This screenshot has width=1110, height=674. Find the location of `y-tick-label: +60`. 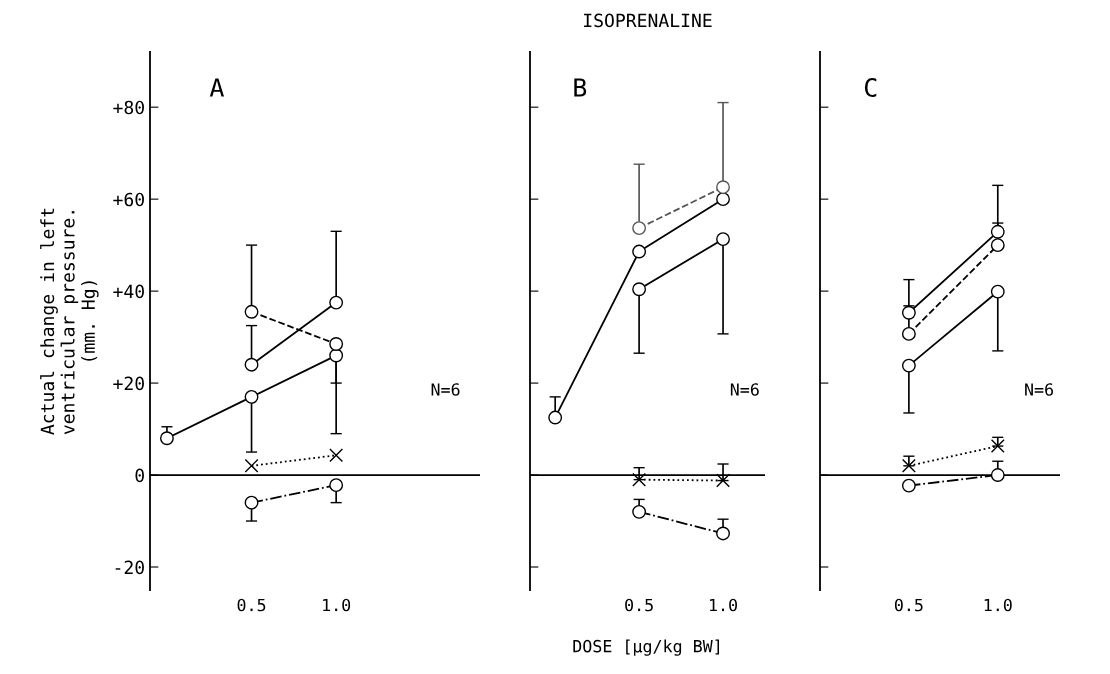

y-tick-label: +60 is located at coordinates (128, 199).